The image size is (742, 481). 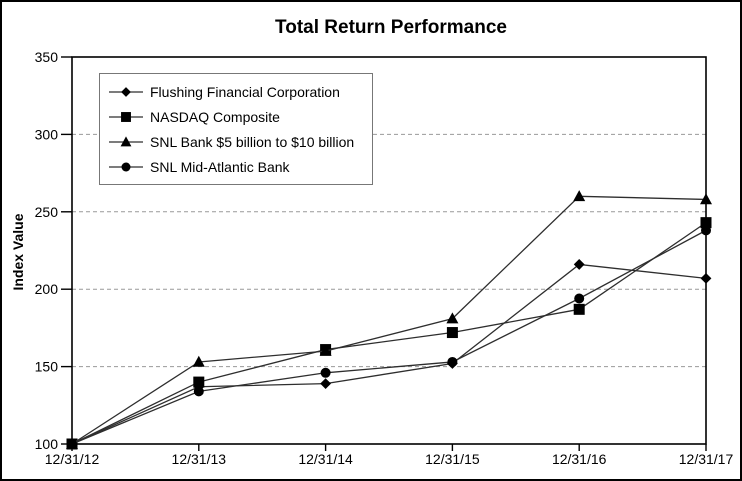 I want to click on x-tick-label: 12/31/16, so click(x=579, y=459).